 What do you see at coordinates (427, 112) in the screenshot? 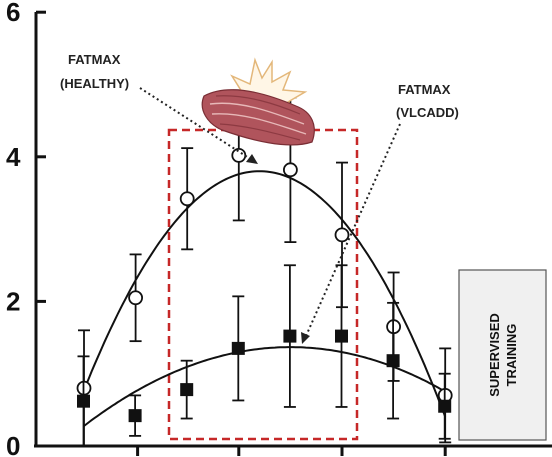
I see `annotation-vlcadd-line2: (VLCADD)` at bounding box center [427, 112].